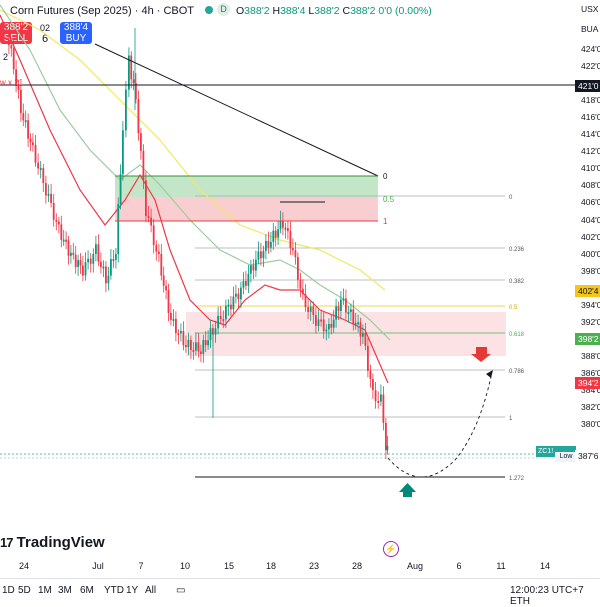 The width and height of the screenshot is (600, 607). I want to click on time-tick: 11, so click(501, 566).